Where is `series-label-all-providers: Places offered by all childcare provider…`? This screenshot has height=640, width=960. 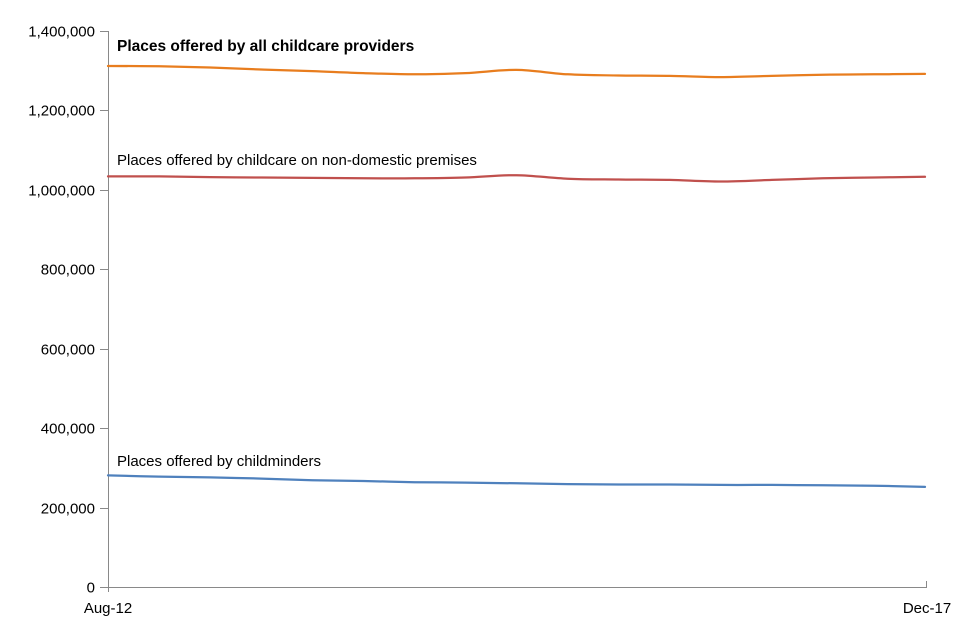 series-label-all-providers: Places offered by all childcare provider… is located at coordinates (265, 46).